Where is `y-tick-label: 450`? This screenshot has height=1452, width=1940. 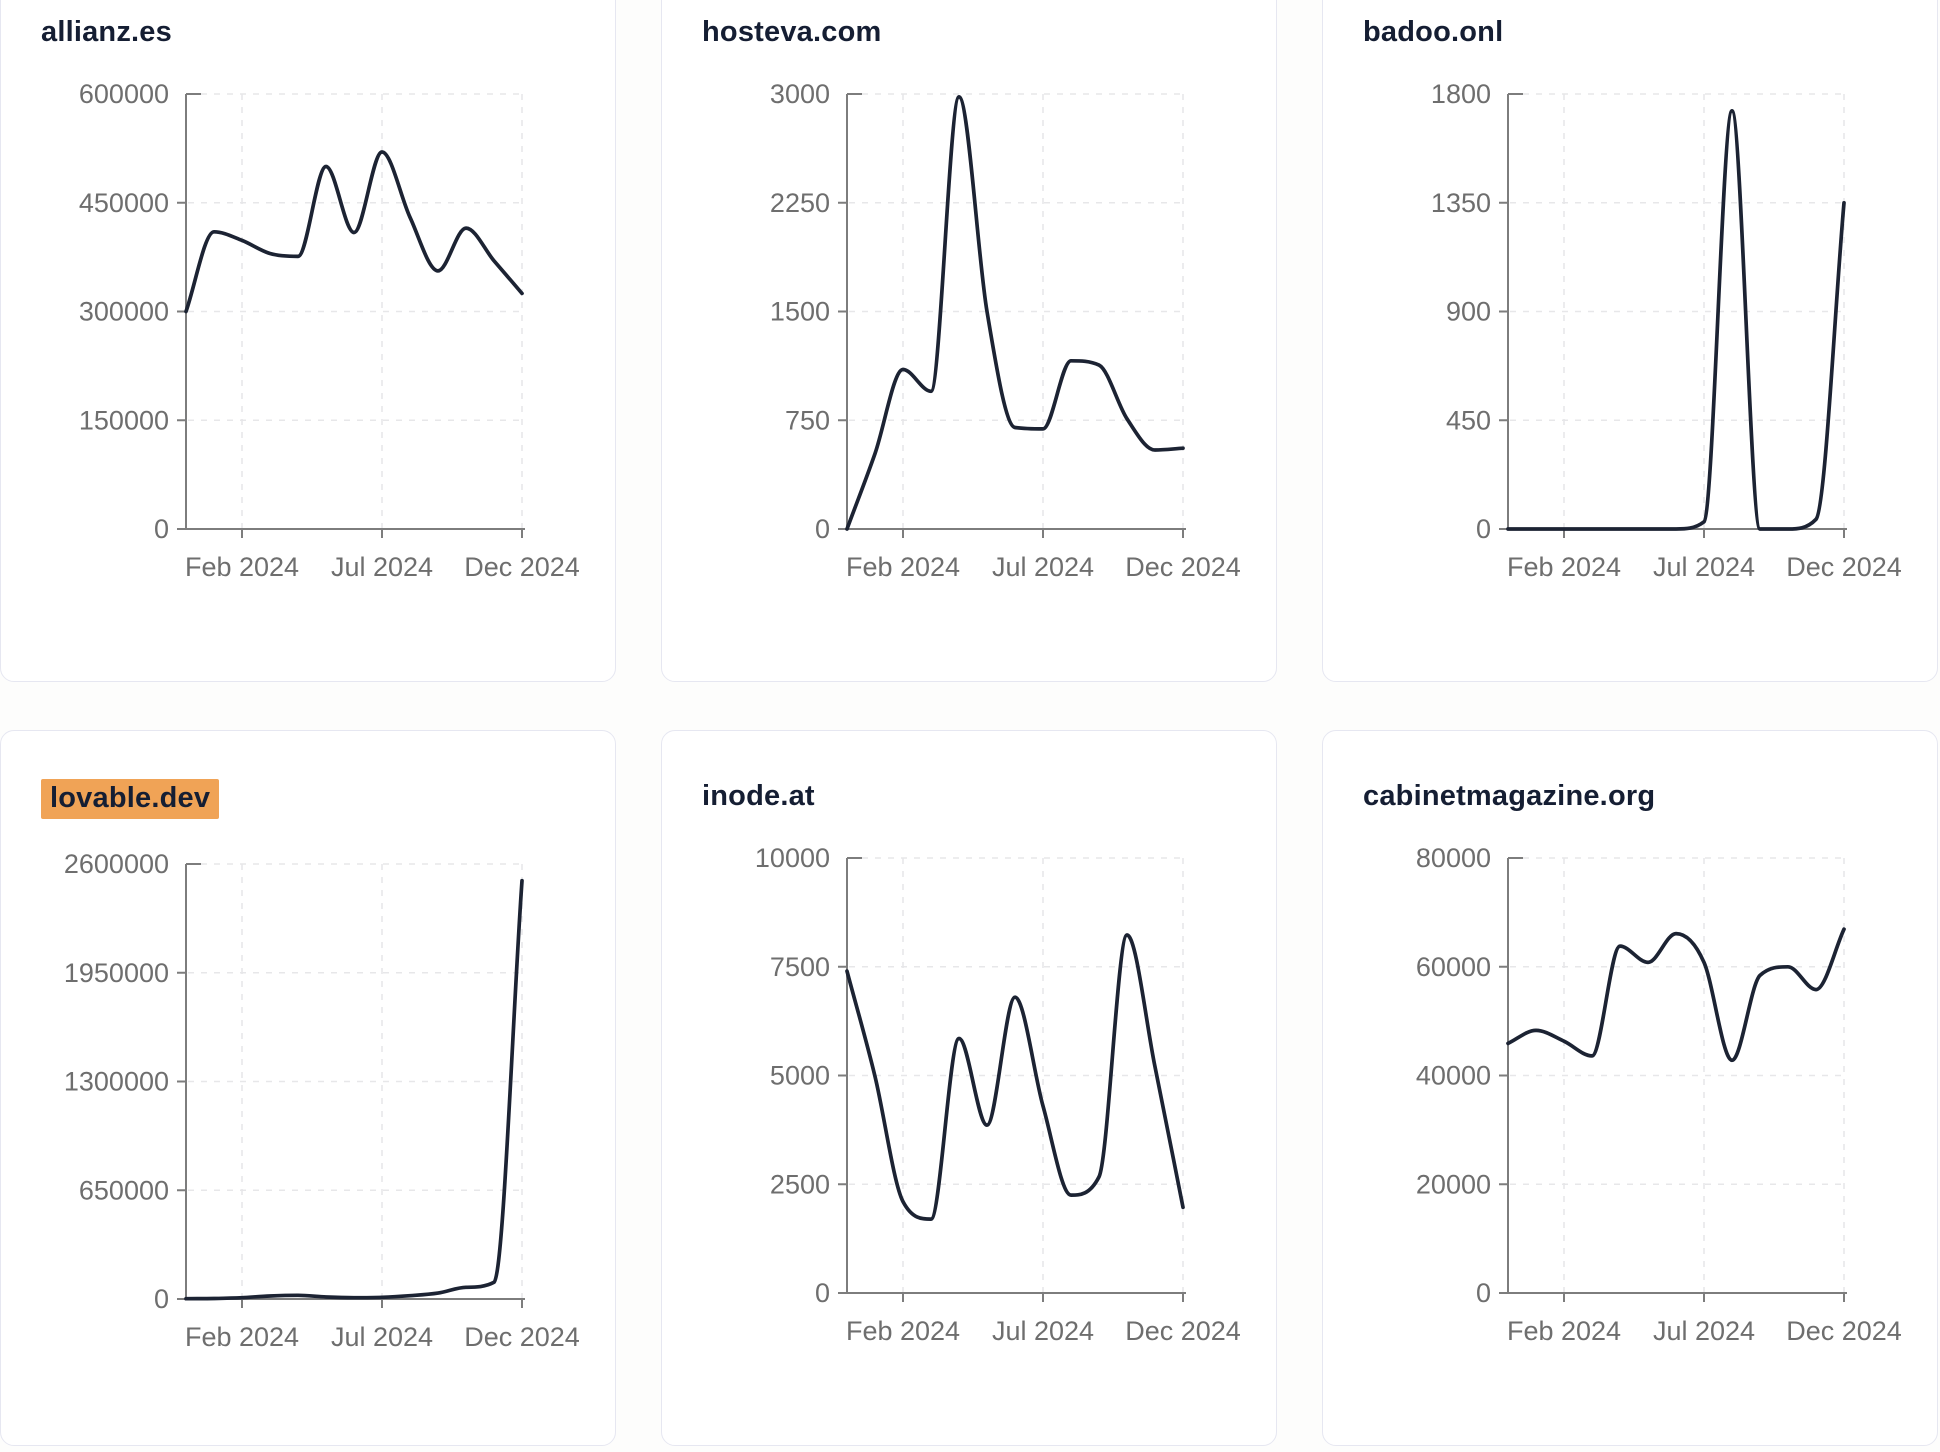 y-tick-label: 450 is located at coordinates (1468, 420).